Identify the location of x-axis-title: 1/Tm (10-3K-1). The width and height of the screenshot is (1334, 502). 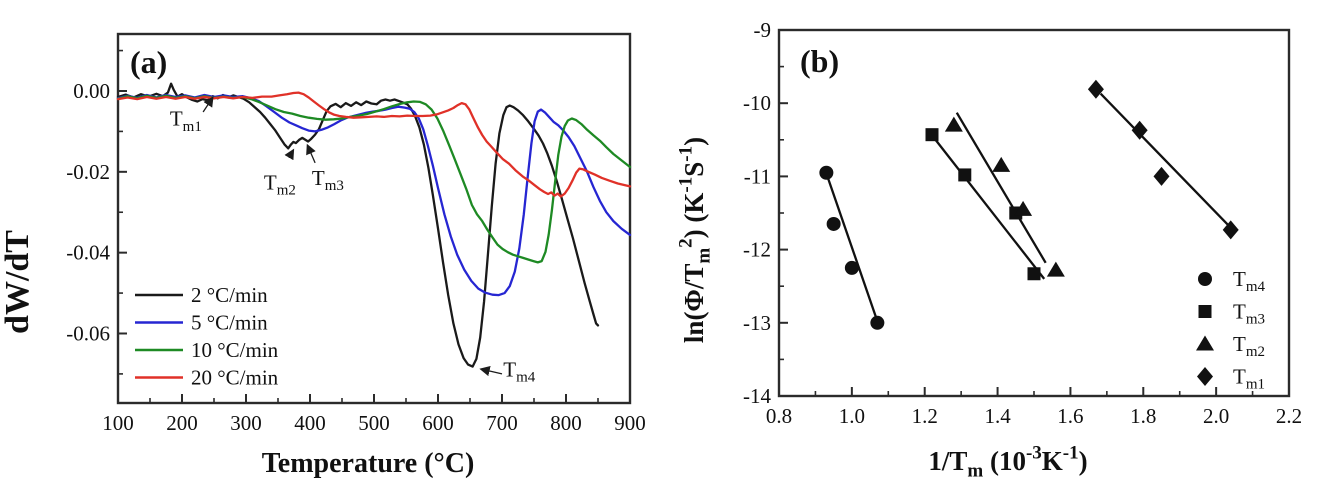
(1007, 462).